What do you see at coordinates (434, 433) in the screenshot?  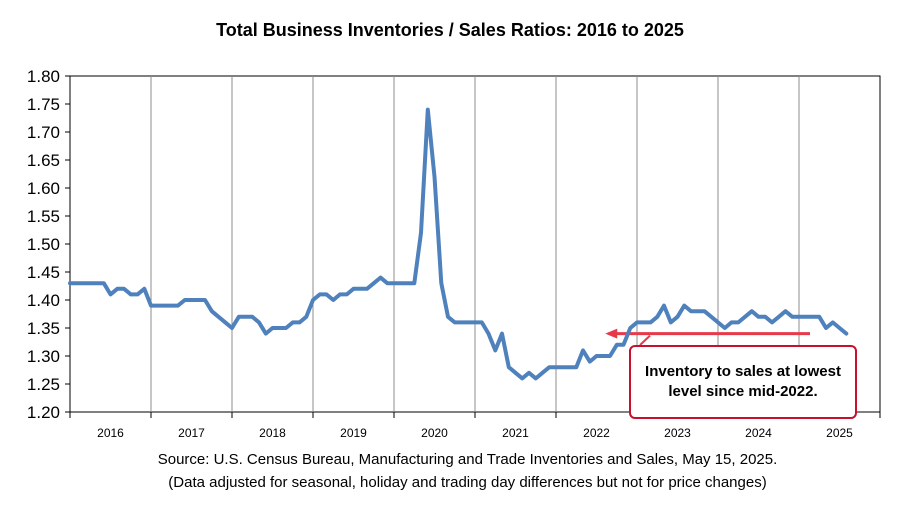 I see `x-tick-label: 2020` at bounding box center [434, 433].